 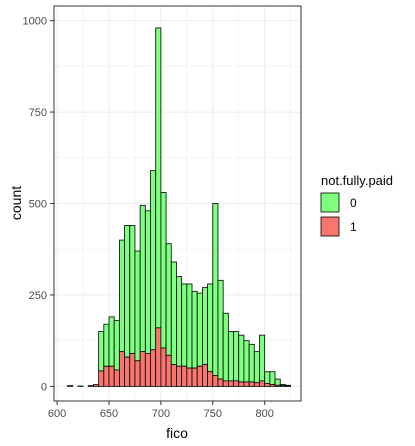 What do you see at coordinates (109, 414) in the screenshot?
I see `x-tick-label: 650` at bounding box center [109, 414].